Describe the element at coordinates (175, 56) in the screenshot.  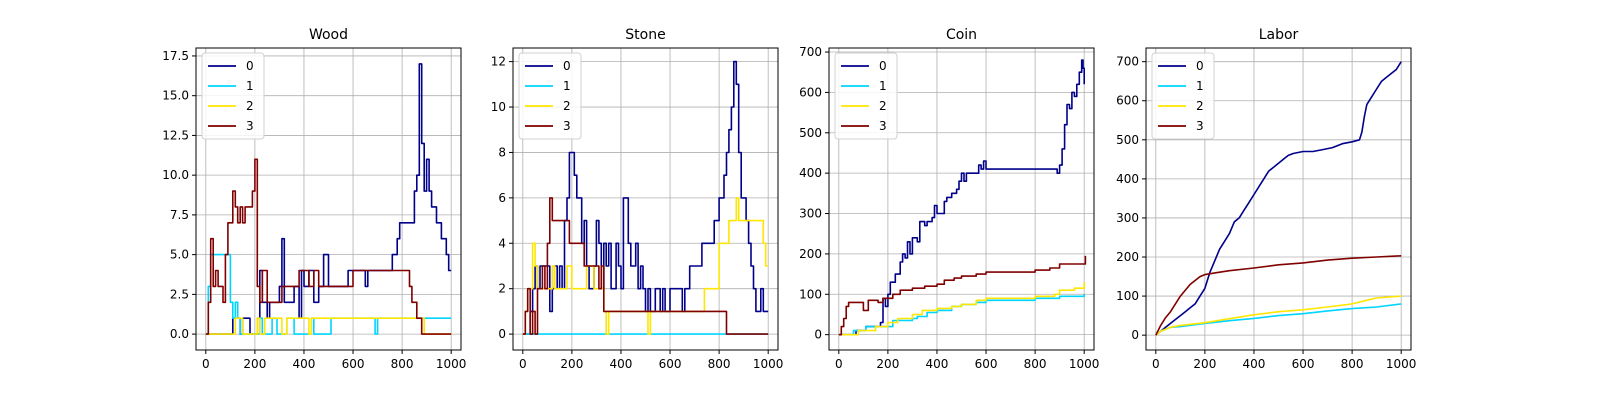
I see `y-tick-label-7: 17.5` at that location.